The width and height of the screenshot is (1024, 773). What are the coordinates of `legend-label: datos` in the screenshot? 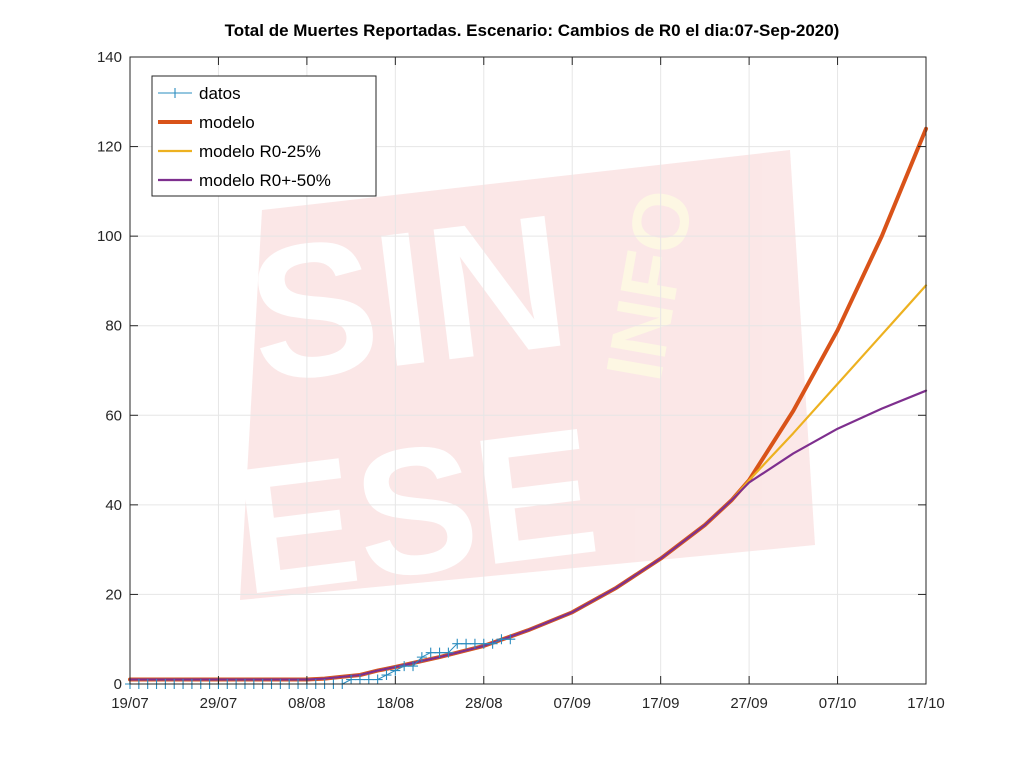 It's located at (220, 93).